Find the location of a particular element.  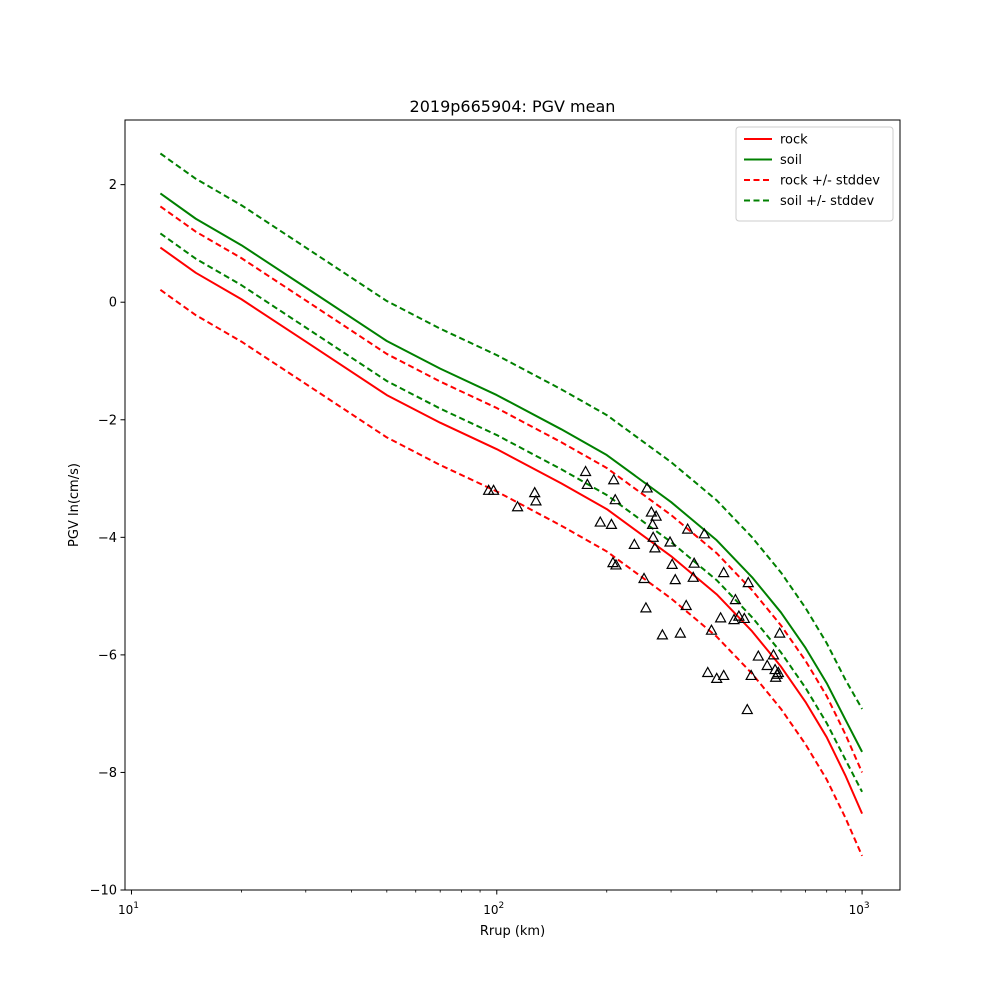

legend-label-rock-stddev: rock +/- stddev is located at coordinates (830, 181).